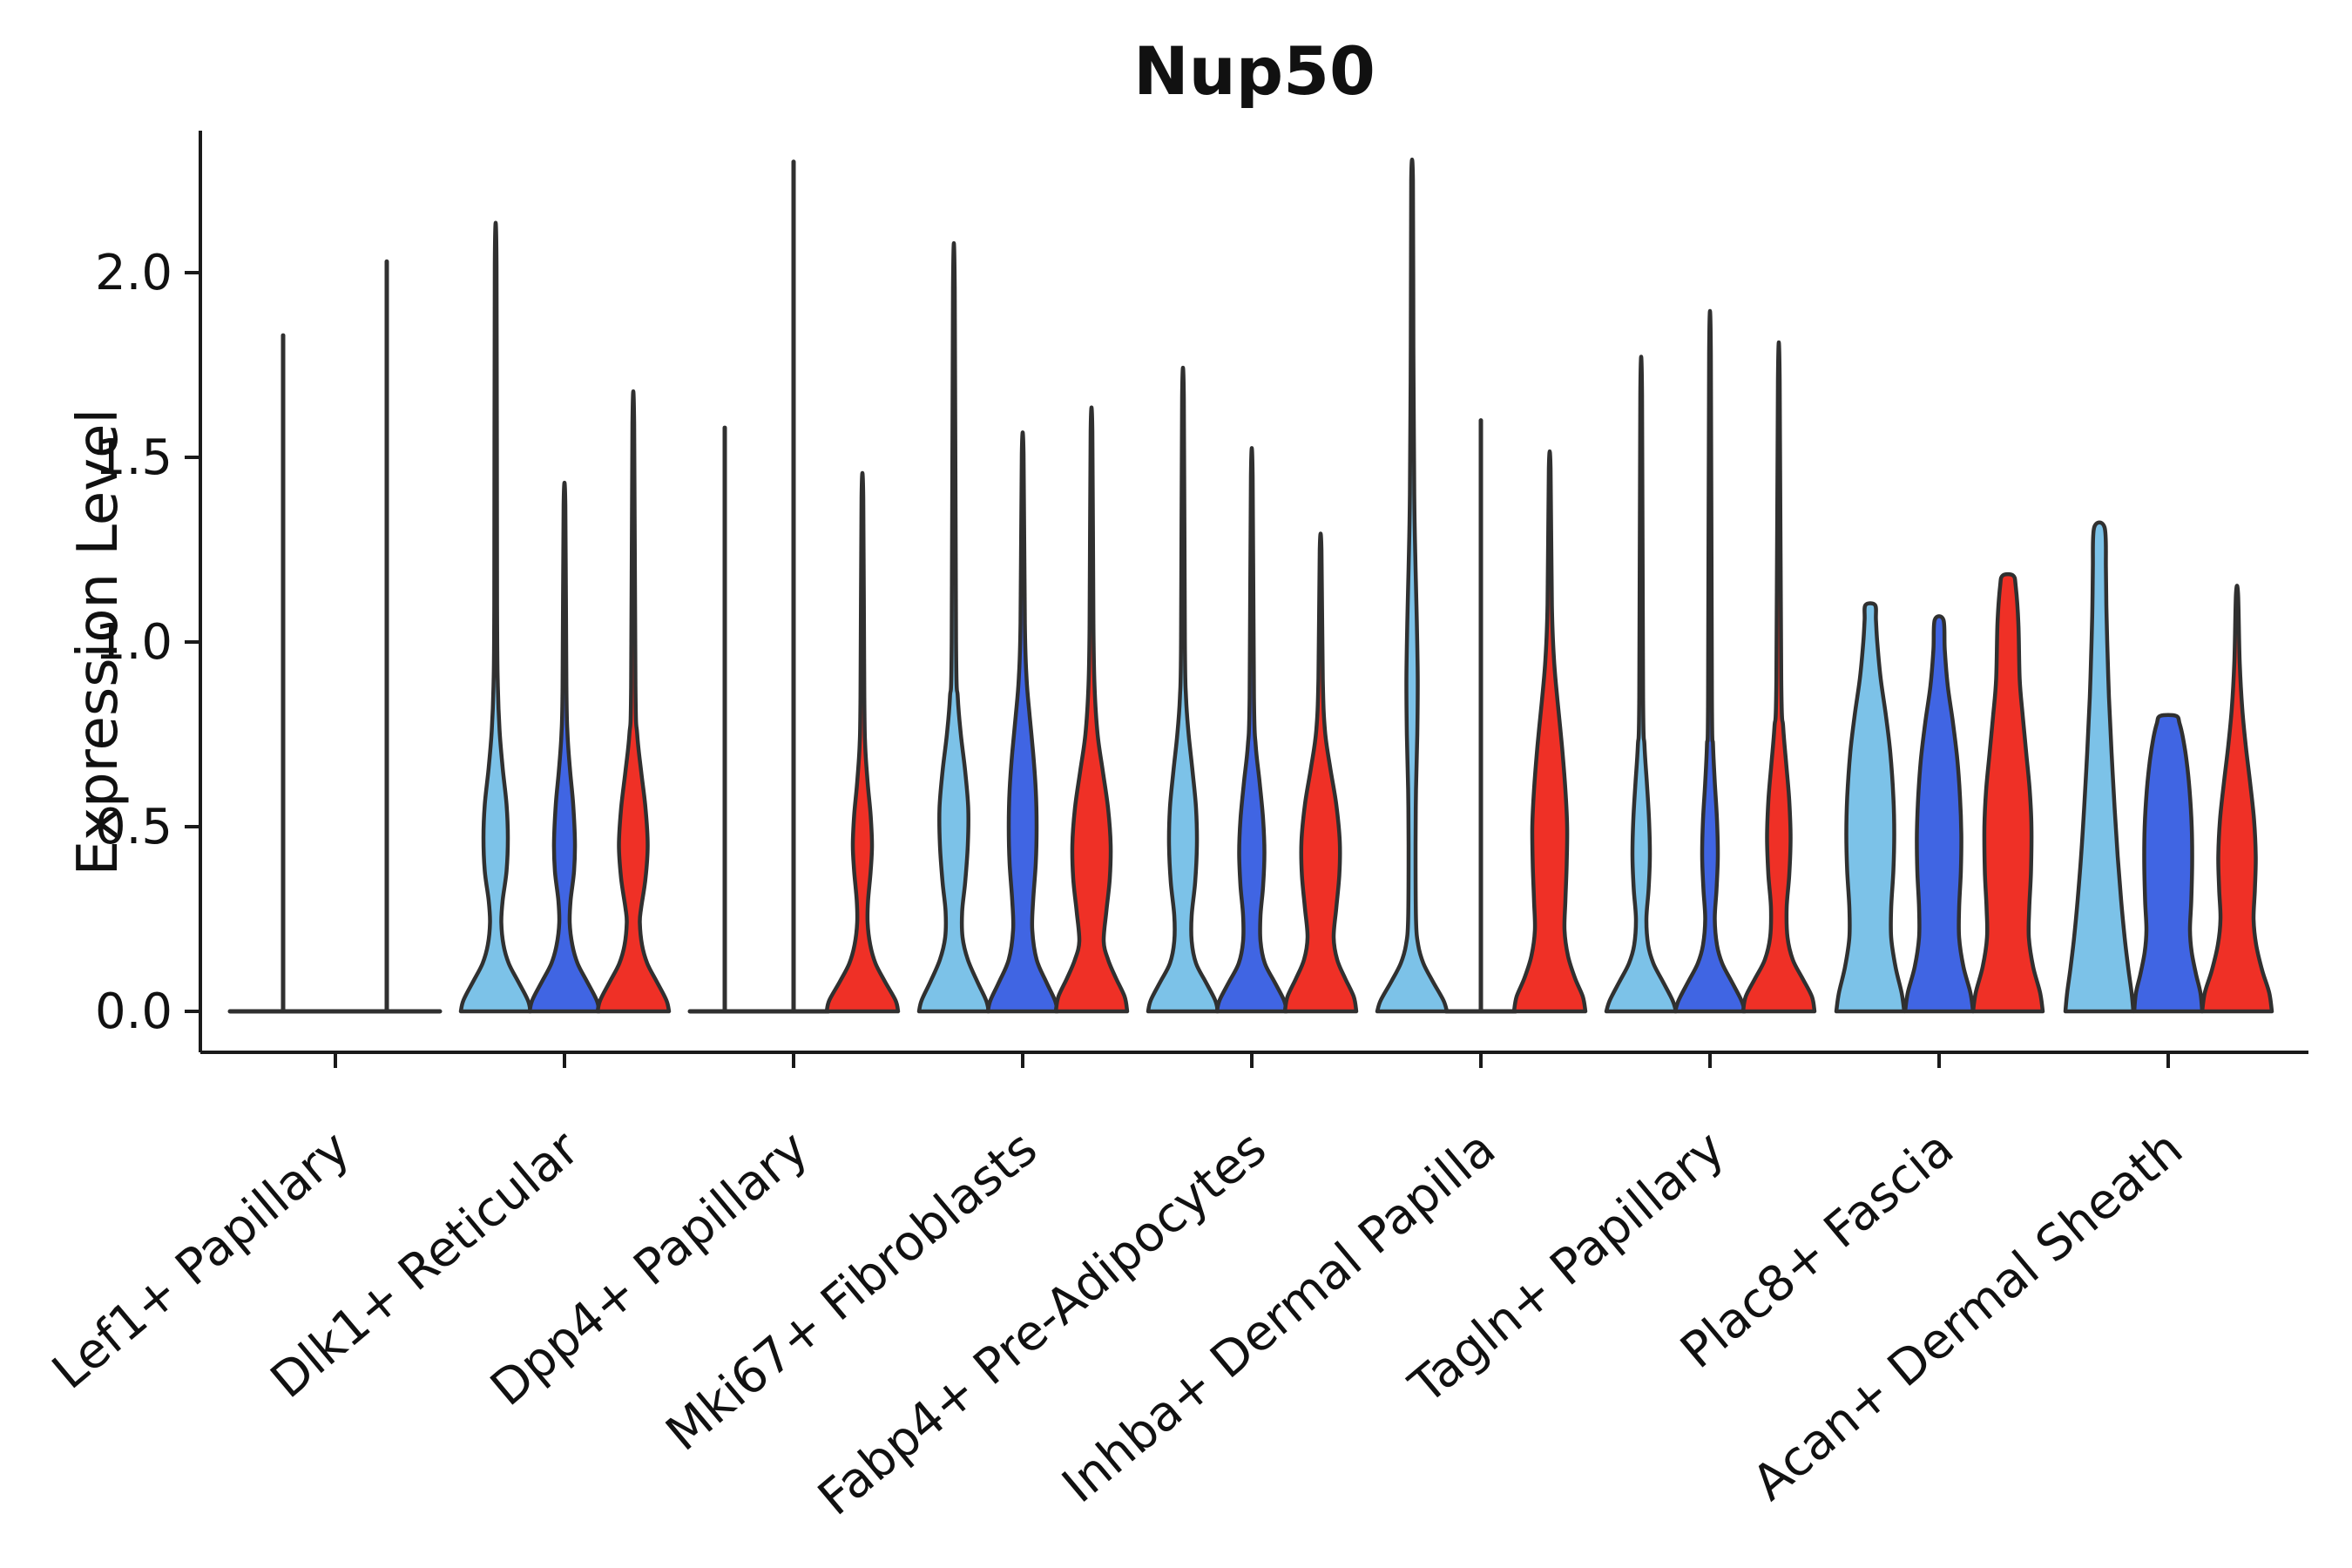 This screenshot has width=2352, height=1568. What do you see at coordinates (852, 1291) in the screenshot?
I see `x-category-label: Mki67+ Fibroblasts` at bounding box center [852, 1291].